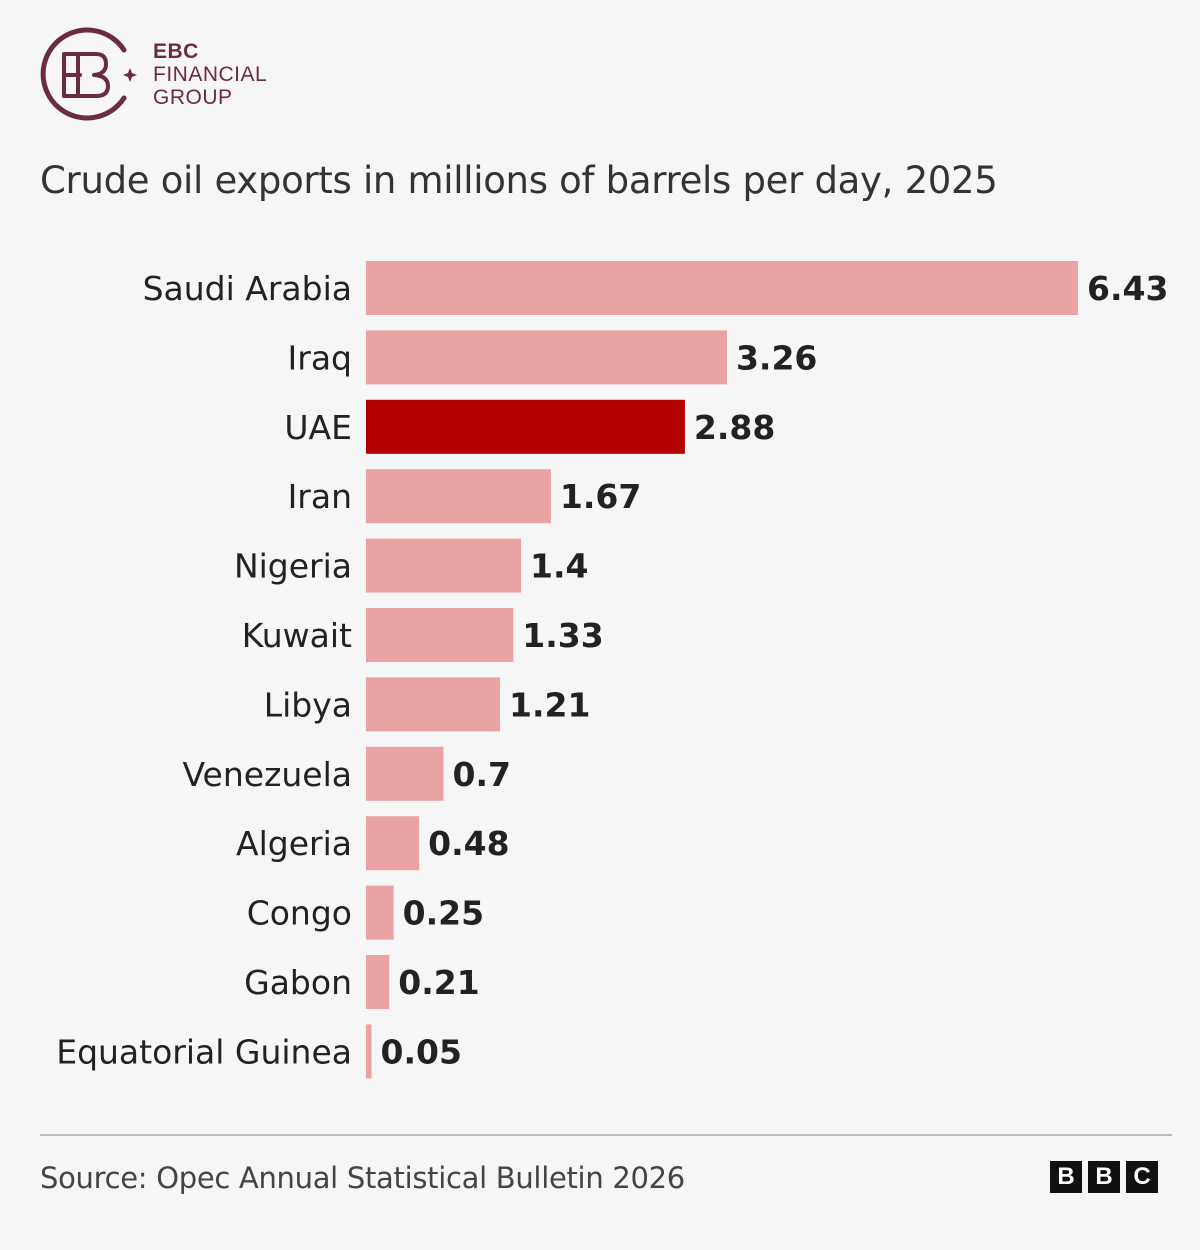 The image size is (1200, 1250). I want to click on category-label-kuwait: Kuwait, so click(297, 635).